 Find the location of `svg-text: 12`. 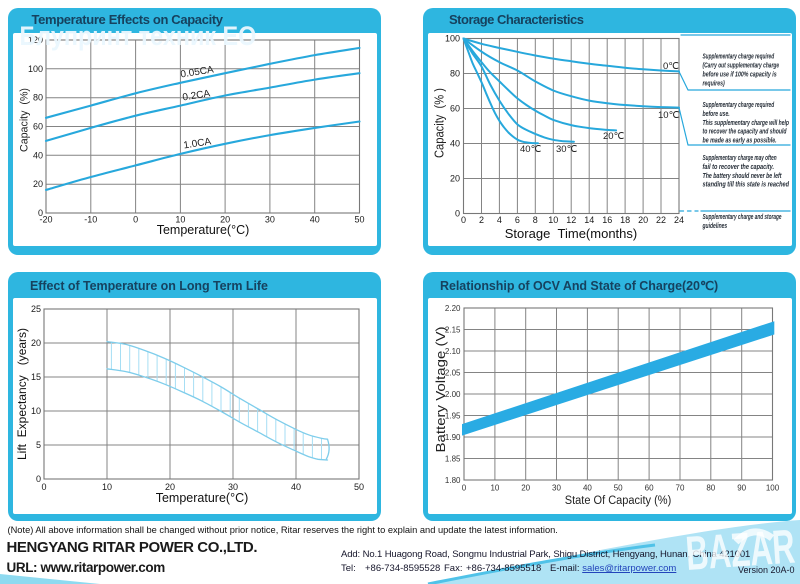

svg-text: 12 is located at coordinates (571, 220).